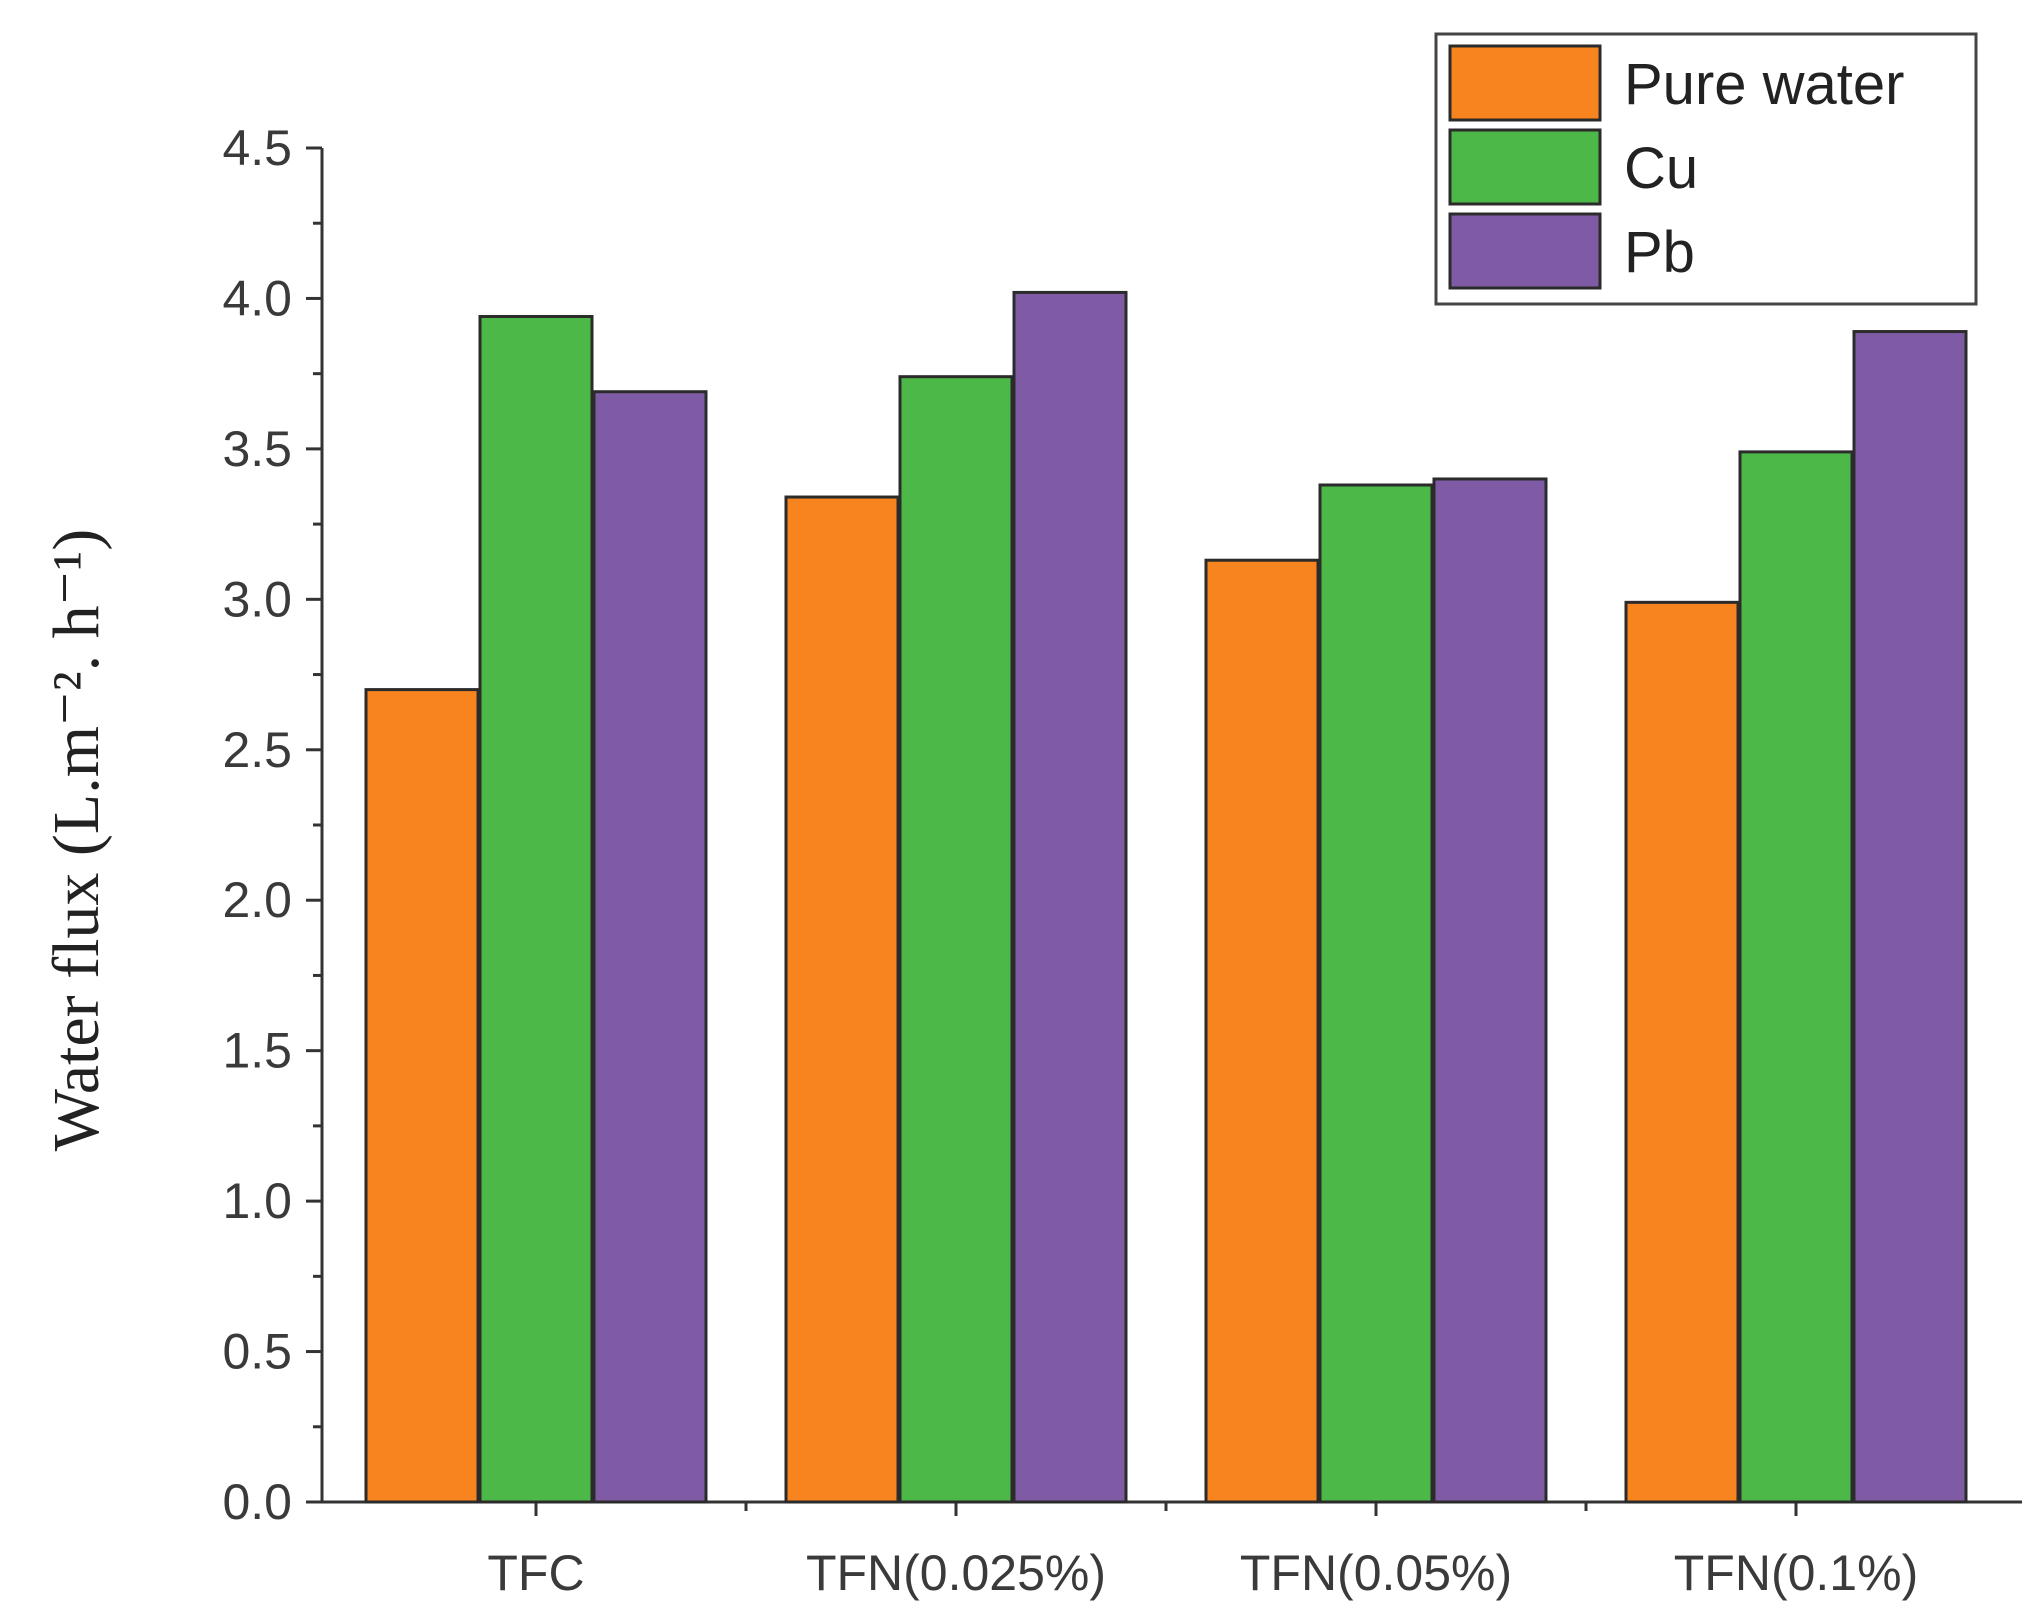  Describe the element at coordinates (956, 1573) in the screenshot. I see `x-tick-label: TFN(0.025%)` at that location.